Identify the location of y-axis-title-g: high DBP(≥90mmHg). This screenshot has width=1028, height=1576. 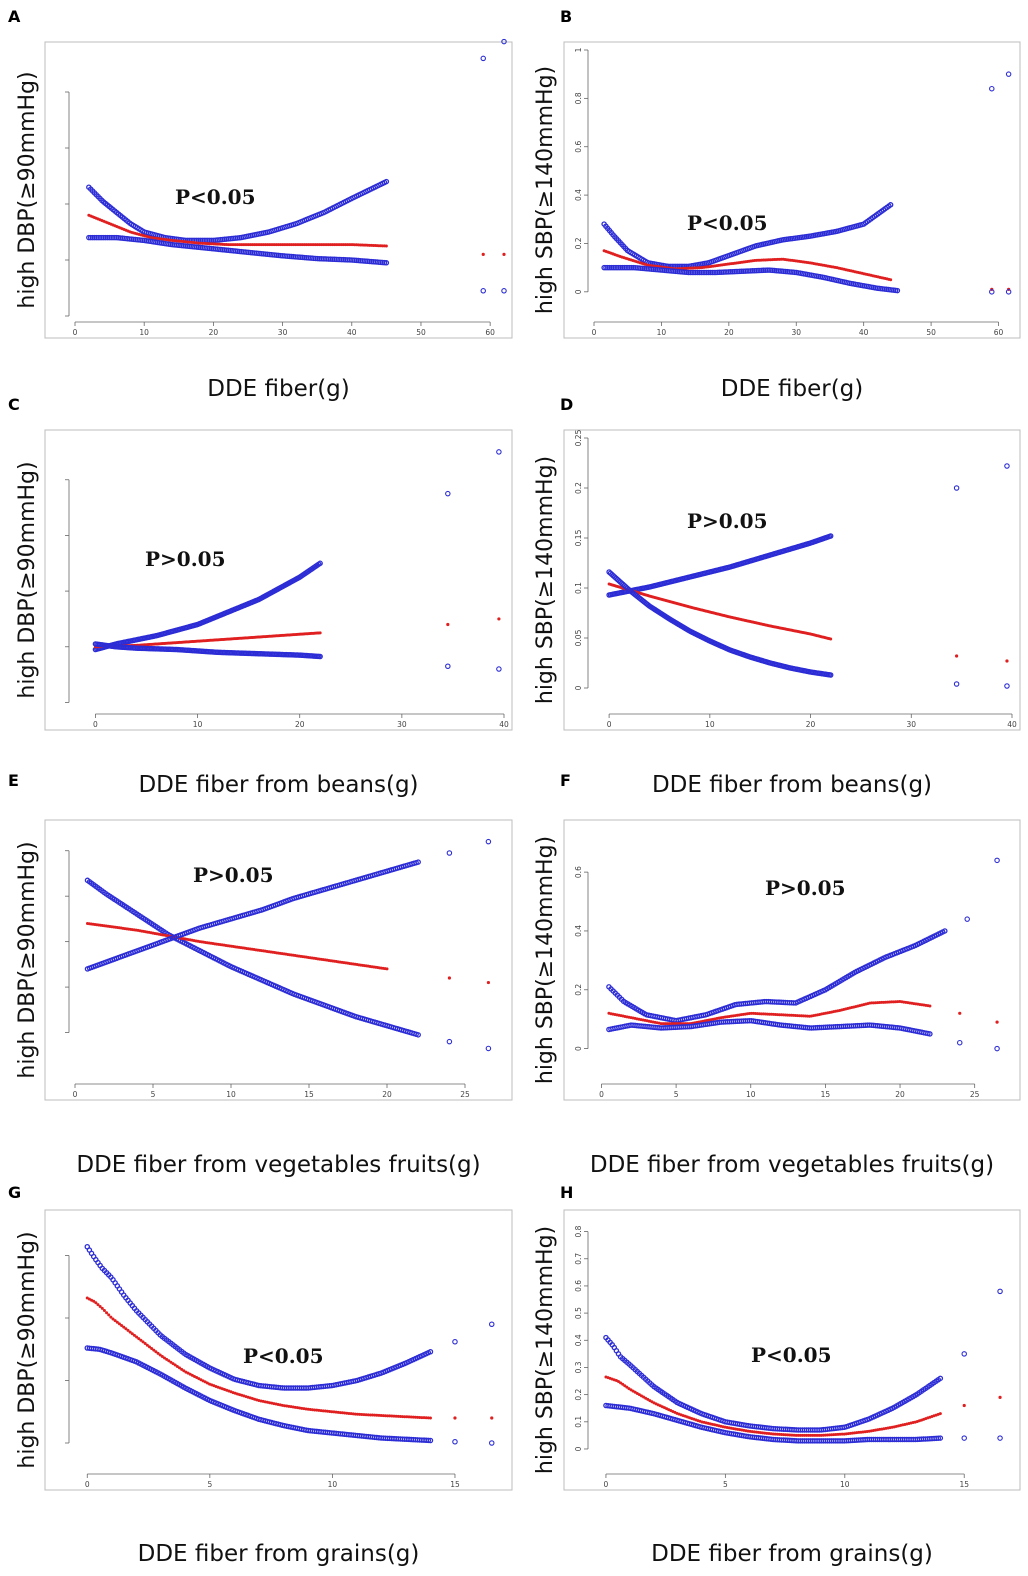
(27, 1349).